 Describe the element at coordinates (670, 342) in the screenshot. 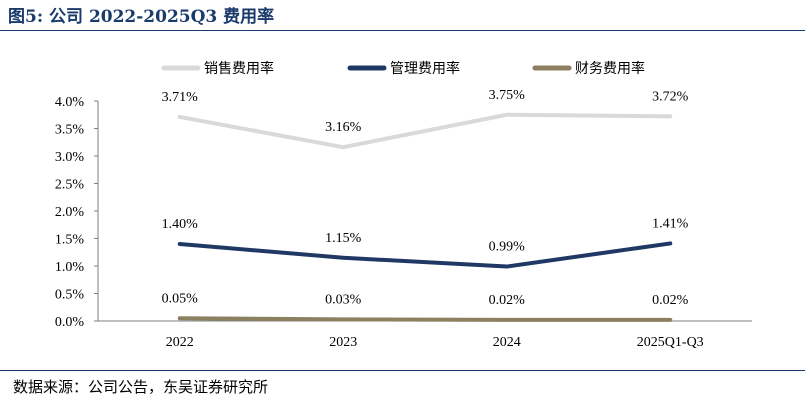

I see `x-tick-label: 2025Q1-Q3` at that location.